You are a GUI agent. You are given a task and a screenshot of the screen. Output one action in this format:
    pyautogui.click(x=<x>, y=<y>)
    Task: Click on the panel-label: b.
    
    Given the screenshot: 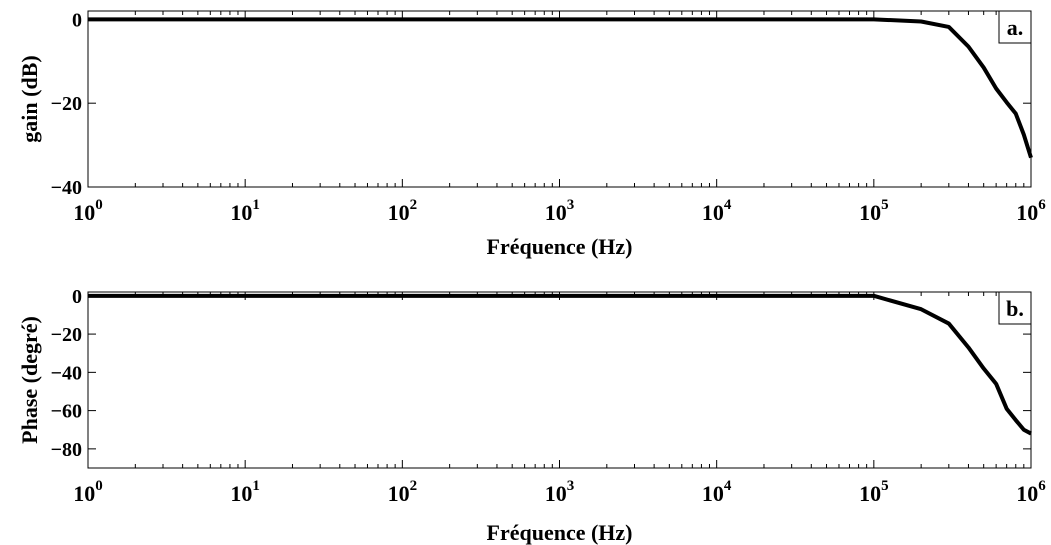 What is the action you would take?
    pyautogui.click(x=1015, y=308)
    